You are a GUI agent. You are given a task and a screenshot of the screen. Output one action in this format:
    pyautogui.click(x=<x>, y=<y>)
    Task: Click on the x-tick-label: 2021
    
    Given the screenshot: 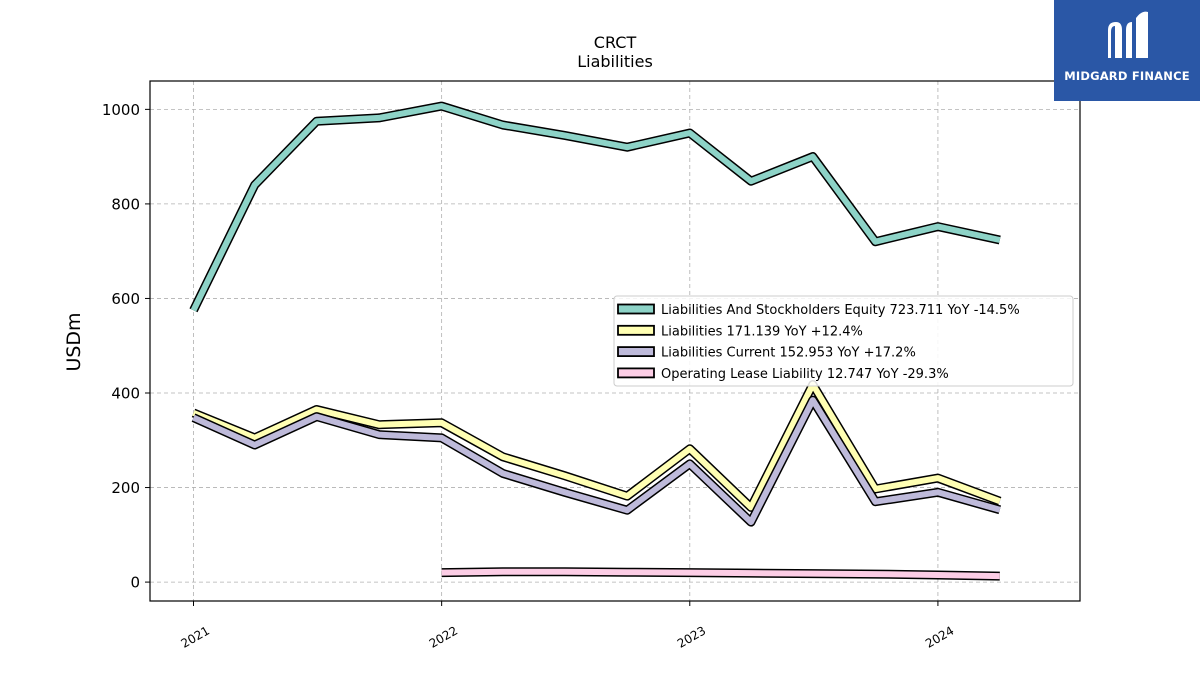 What is the action you would take?
    pyautogui.click(x=195, y=636)
    